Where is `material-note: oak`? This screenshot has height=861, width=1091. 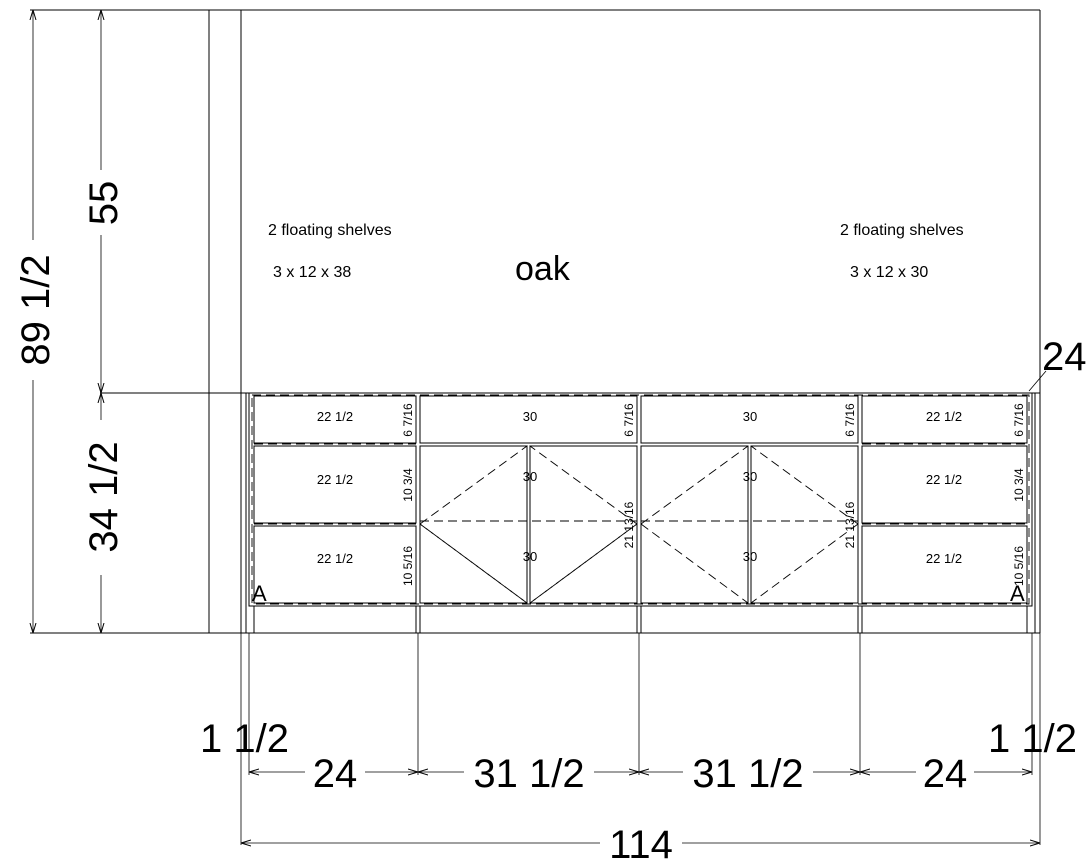
material-note: oak is located at coordinates (543, 269).